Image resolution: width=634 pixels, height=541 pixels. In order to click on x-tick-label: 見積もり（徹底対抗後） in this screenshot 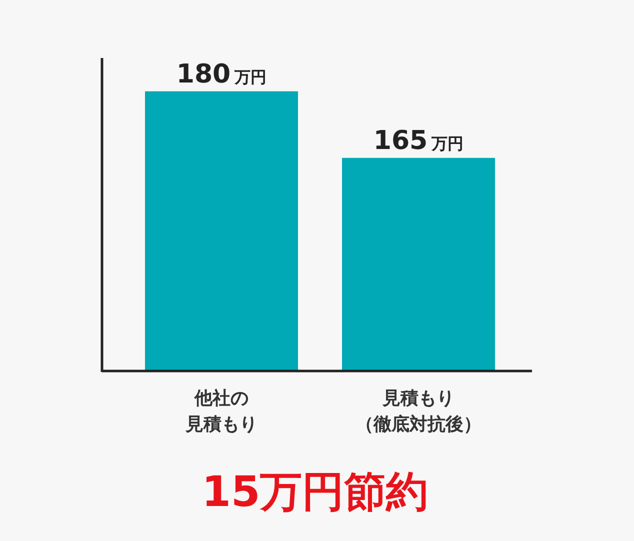, I will do `click(419, 411)`.